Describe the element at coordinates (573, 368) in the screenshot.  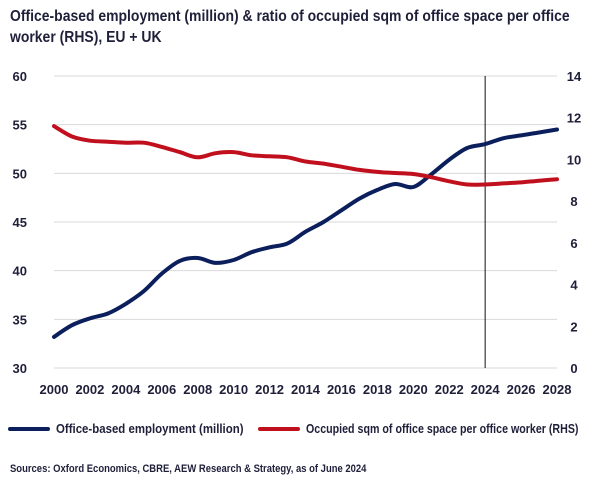
I see `y-right-tick-0: 0` at that location.